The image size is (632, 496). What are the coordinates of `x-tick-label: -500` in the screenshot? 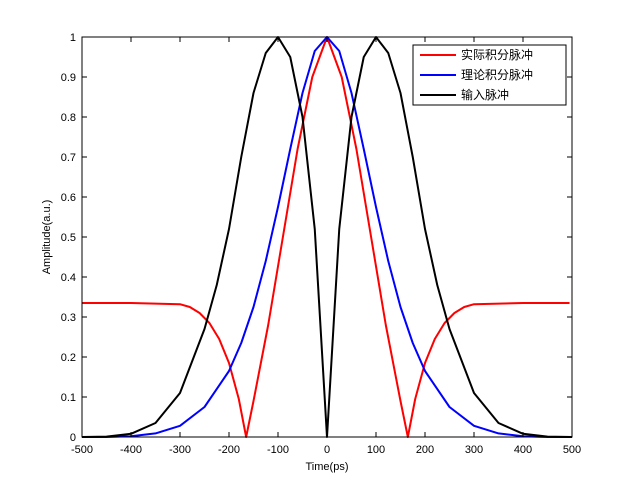 It's located at (82, 450).